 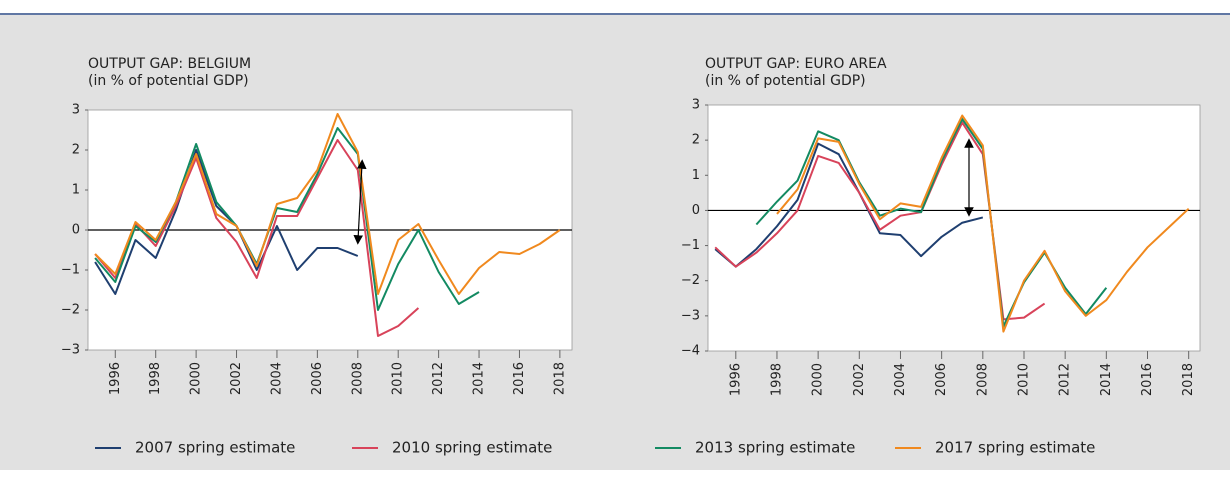 I want to click on y-tick-label: −4, so click(x=690, y=351).